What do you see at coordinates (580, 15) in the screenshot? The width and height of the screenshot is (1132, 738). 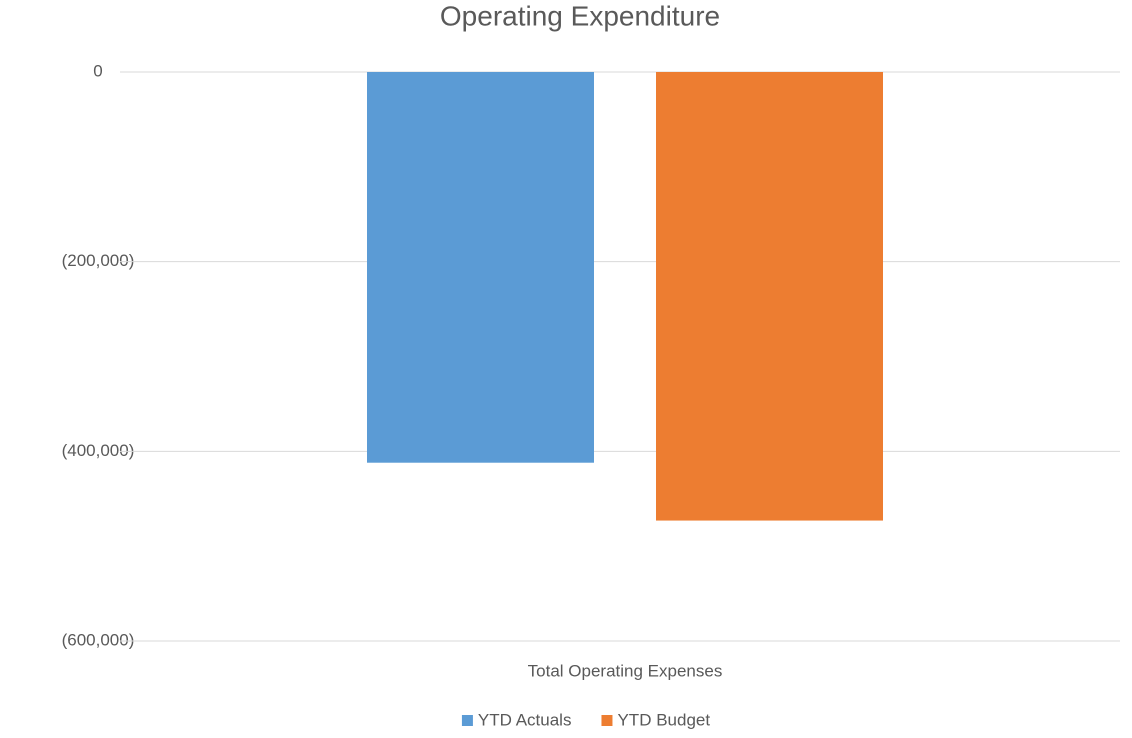 I see `chart-title: Operating Expenditure` at bounding box center [580, 15].